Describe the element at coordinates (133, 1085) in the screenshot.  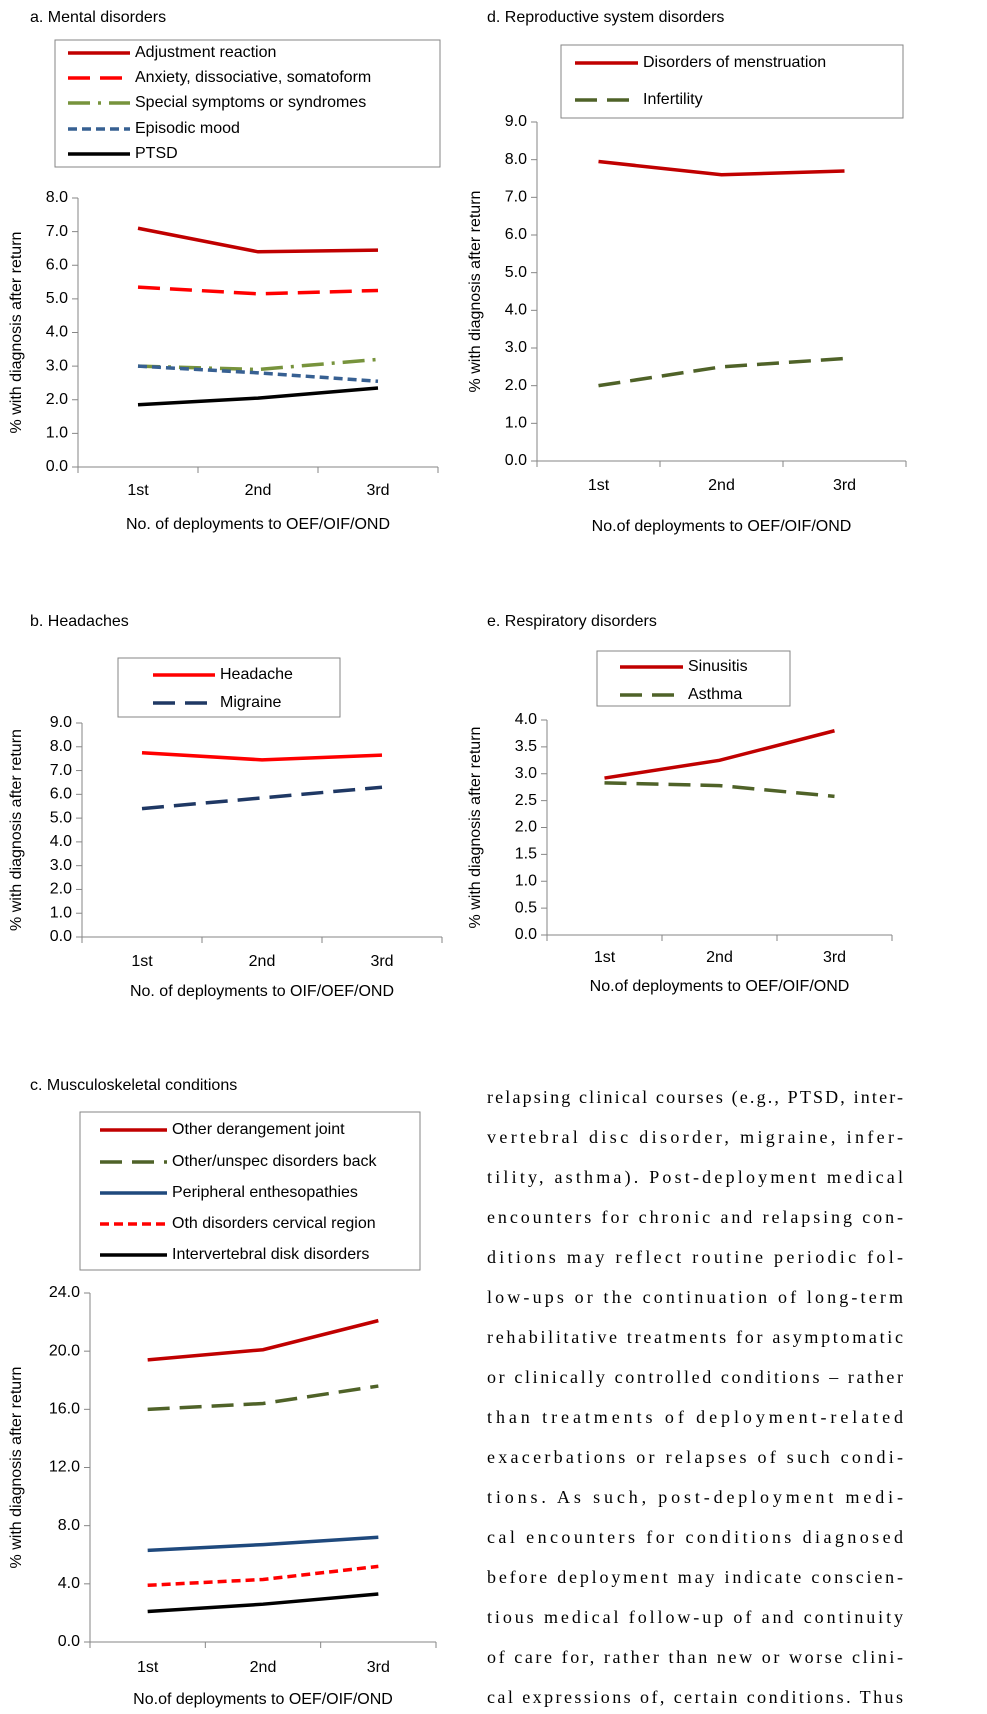
I see `chart-title: c. Musculoskeletal conditions` at that location.